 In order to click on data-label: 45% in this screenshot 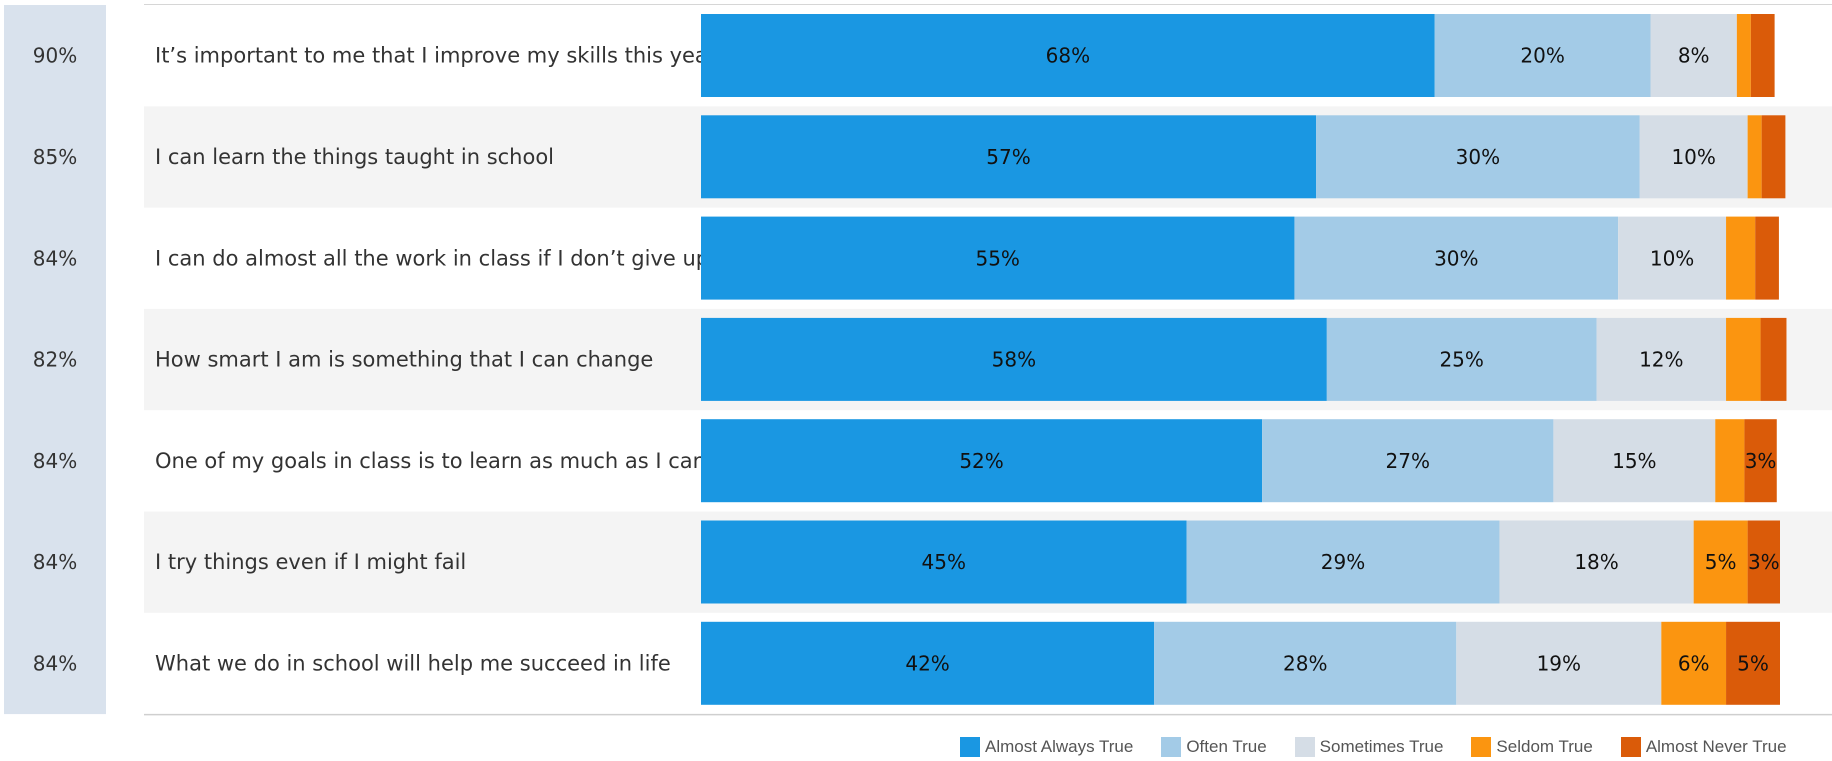, I will do `click(944, 562)`.